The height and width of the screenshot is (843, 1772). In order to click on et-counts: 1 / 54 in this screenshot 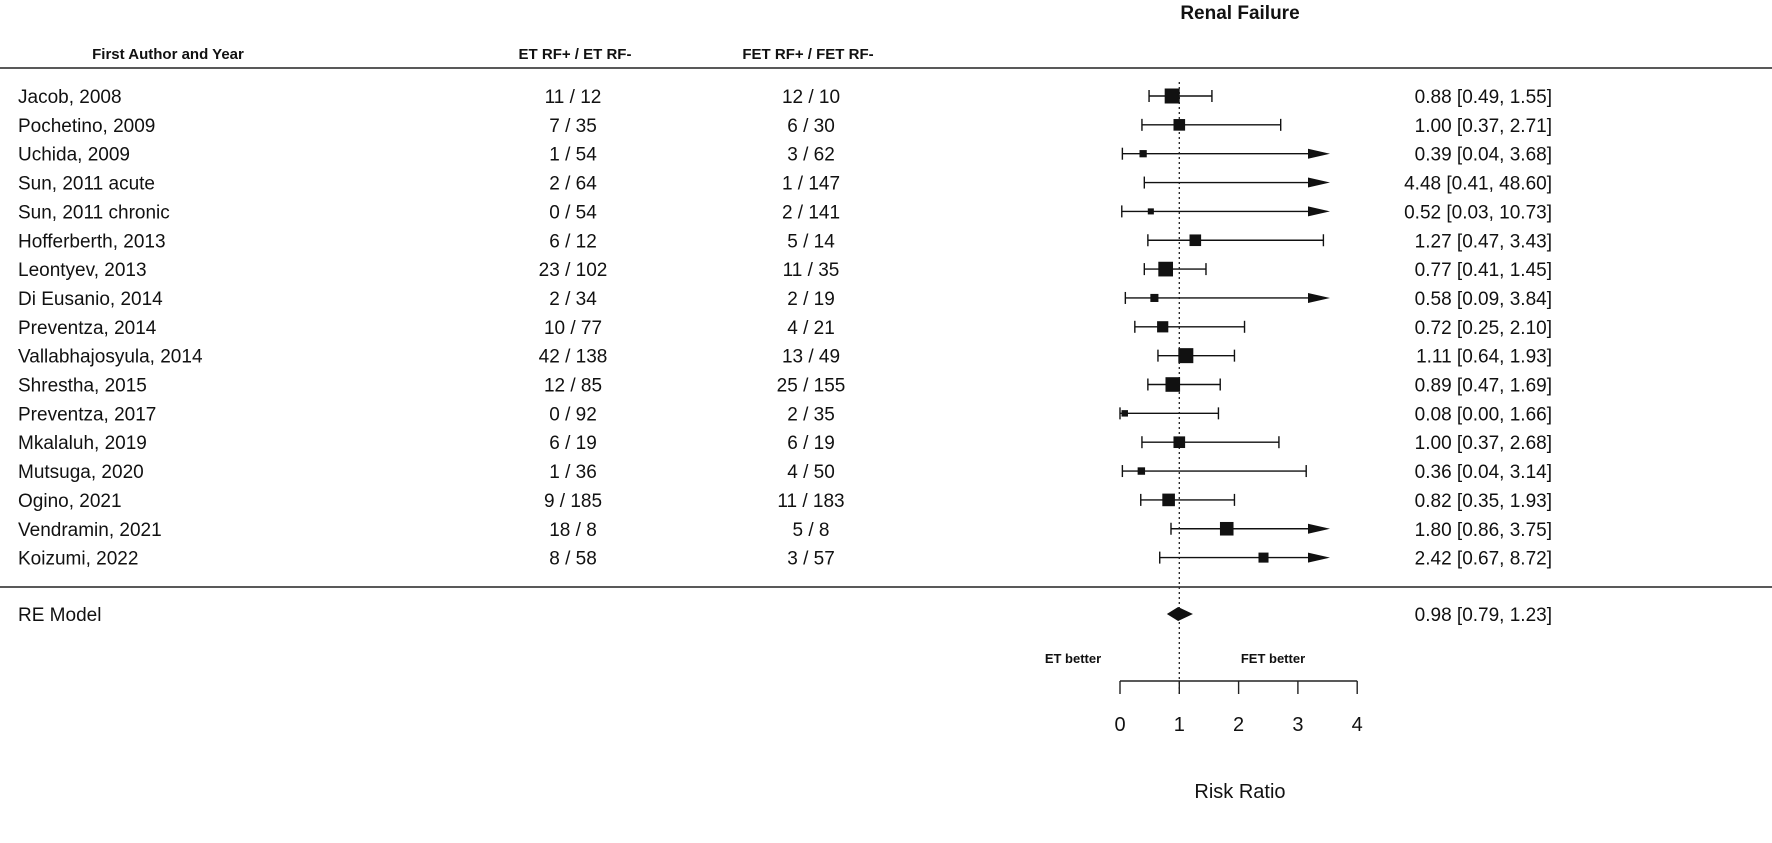, I will do `click(573, 155)`.